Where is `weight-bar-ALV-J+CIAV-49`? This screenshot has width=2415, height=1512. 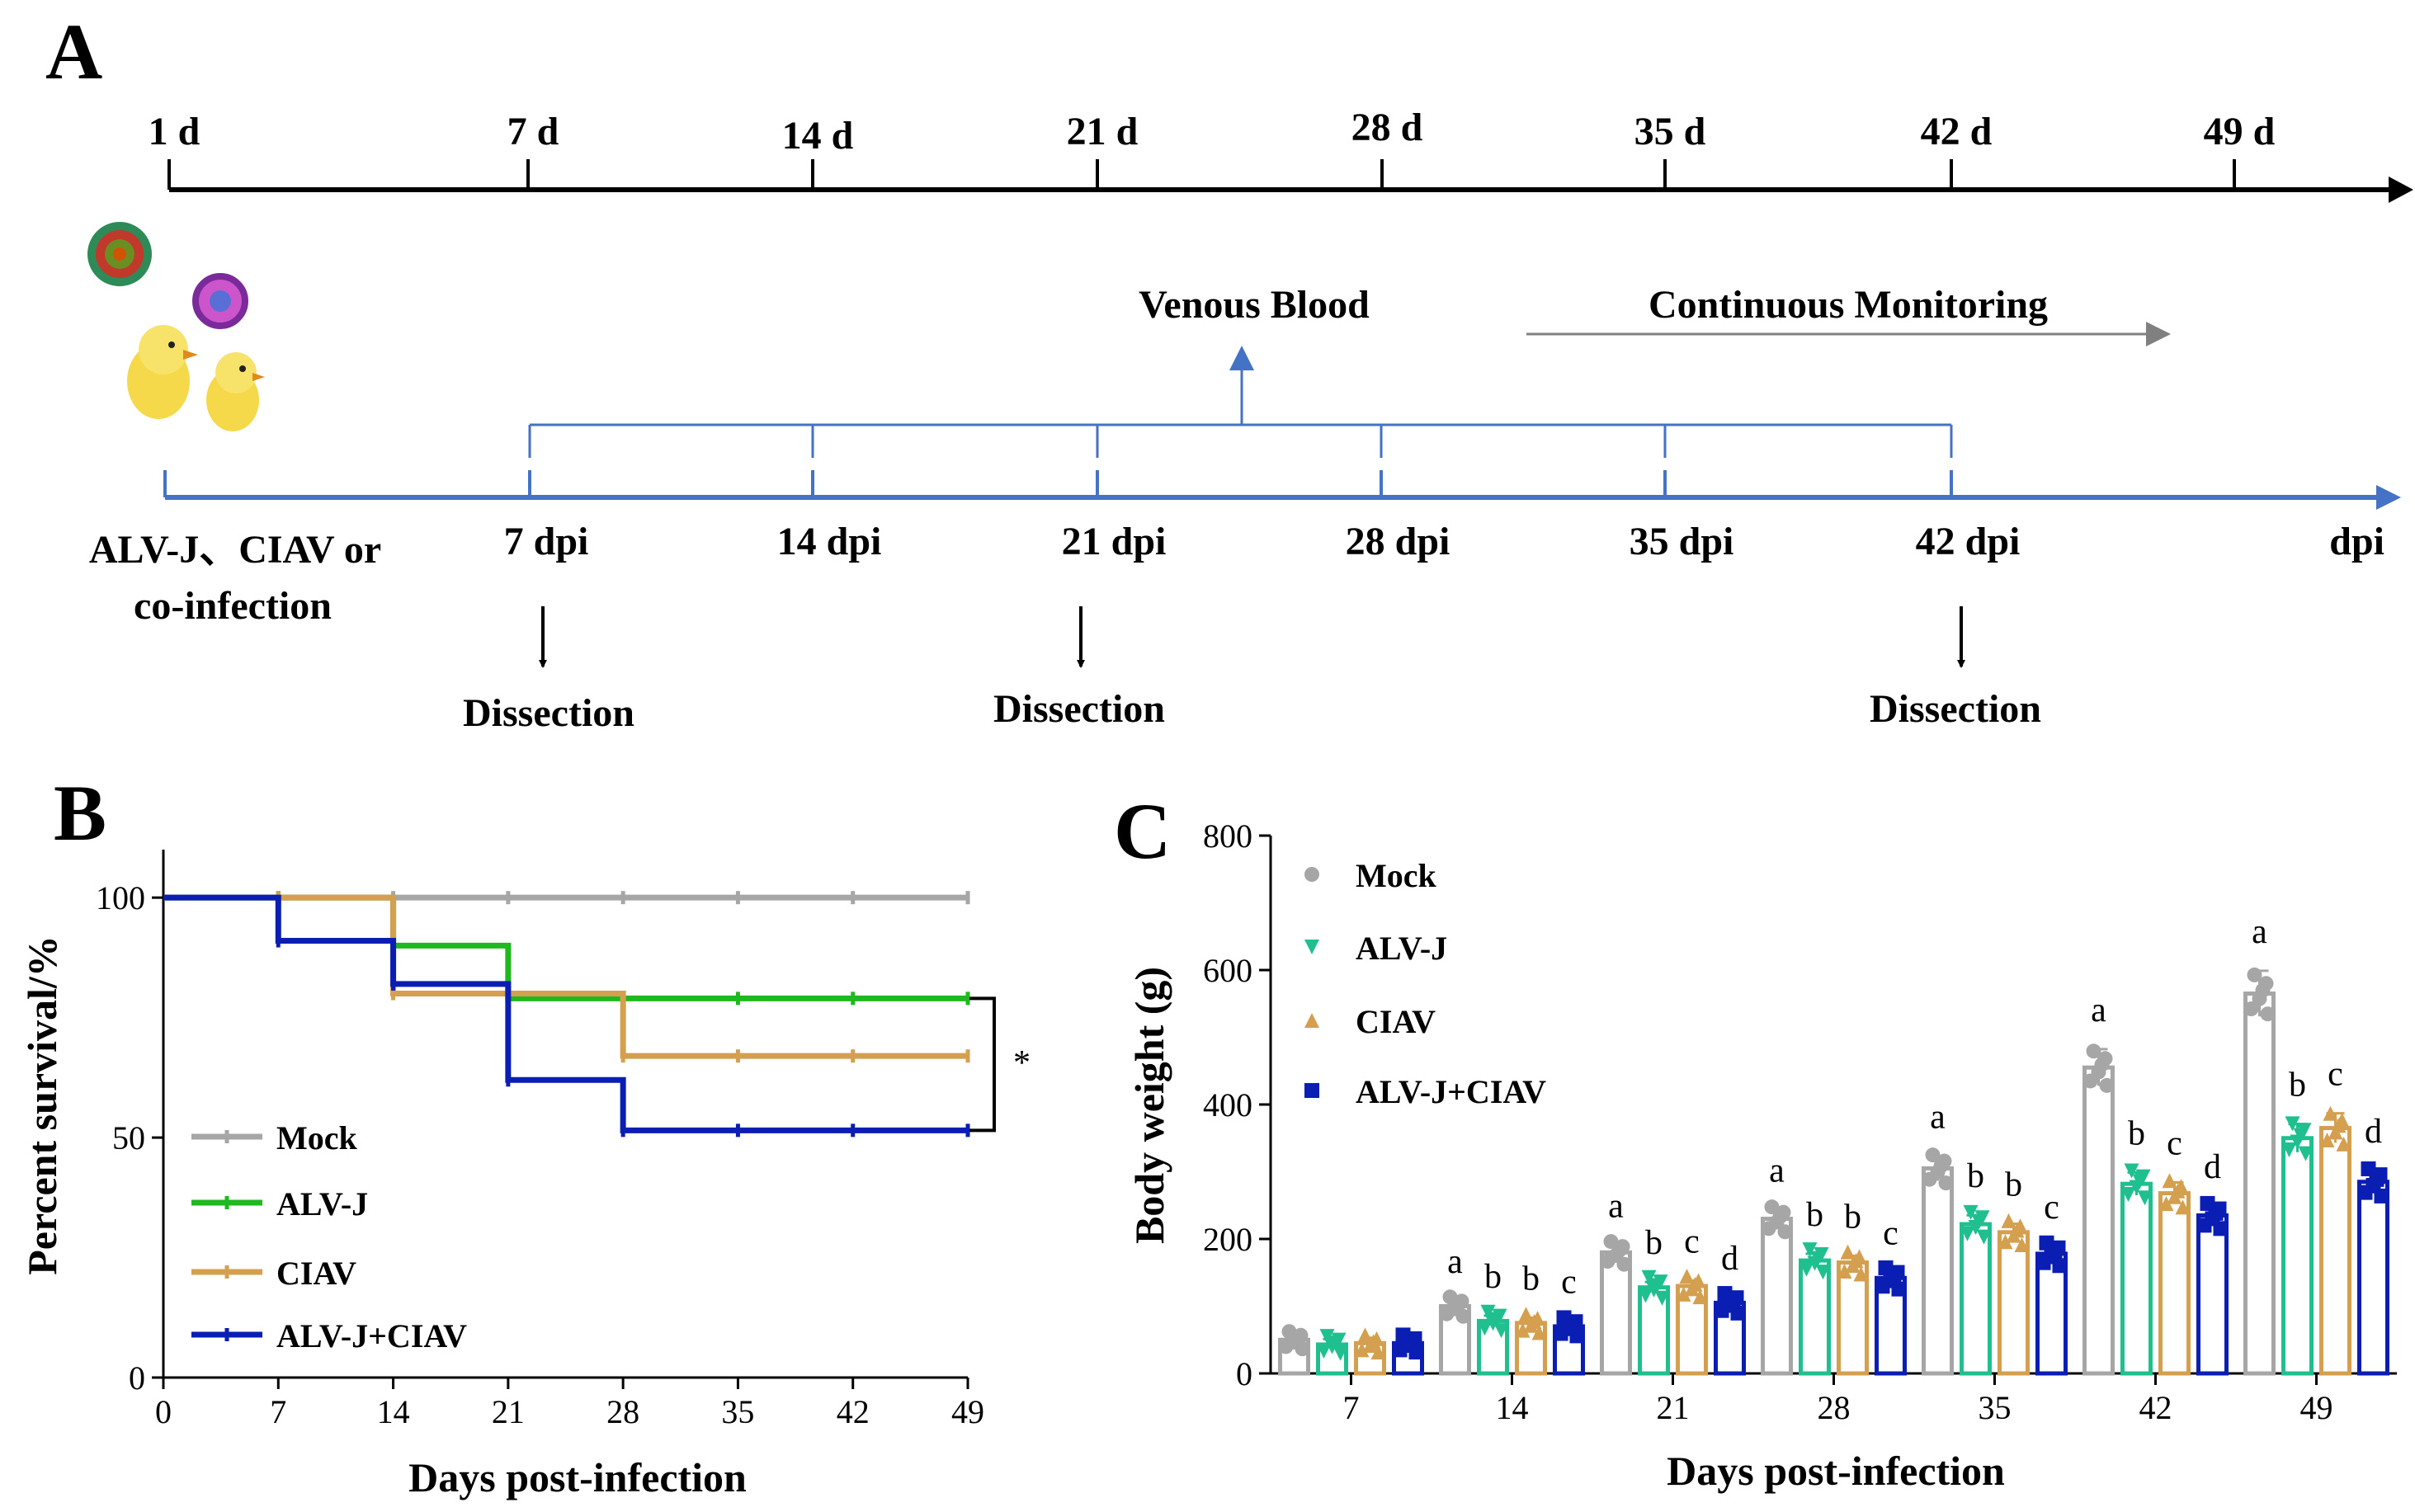
weight-bar-ALV-J+CIAV-49 is located at coordinates (2373, 1278).